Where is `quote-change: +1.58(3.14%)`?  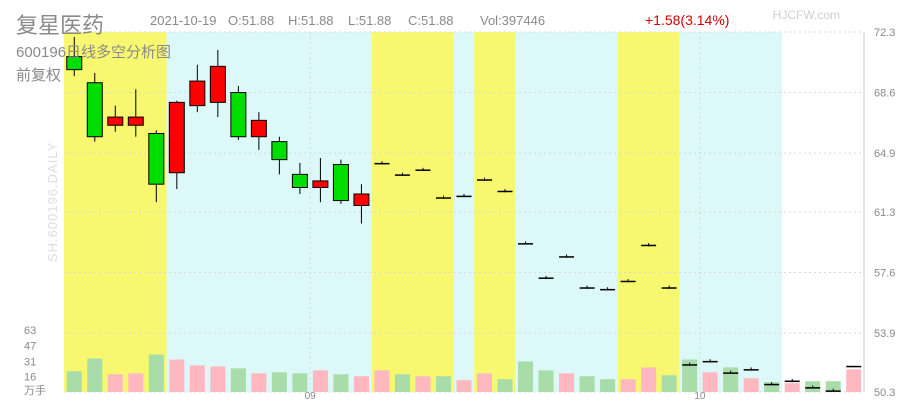 quote-change: +1.58(3.14%) is located at coordinates (687, 20).